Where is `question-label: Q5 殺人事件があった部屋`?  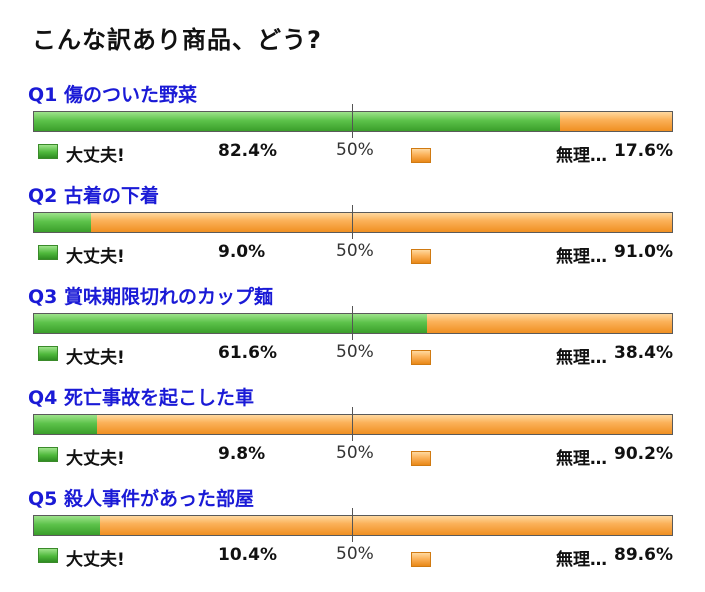 question-label: Q5 殺人事件があった部屋 is located at coordinates (141, 499).